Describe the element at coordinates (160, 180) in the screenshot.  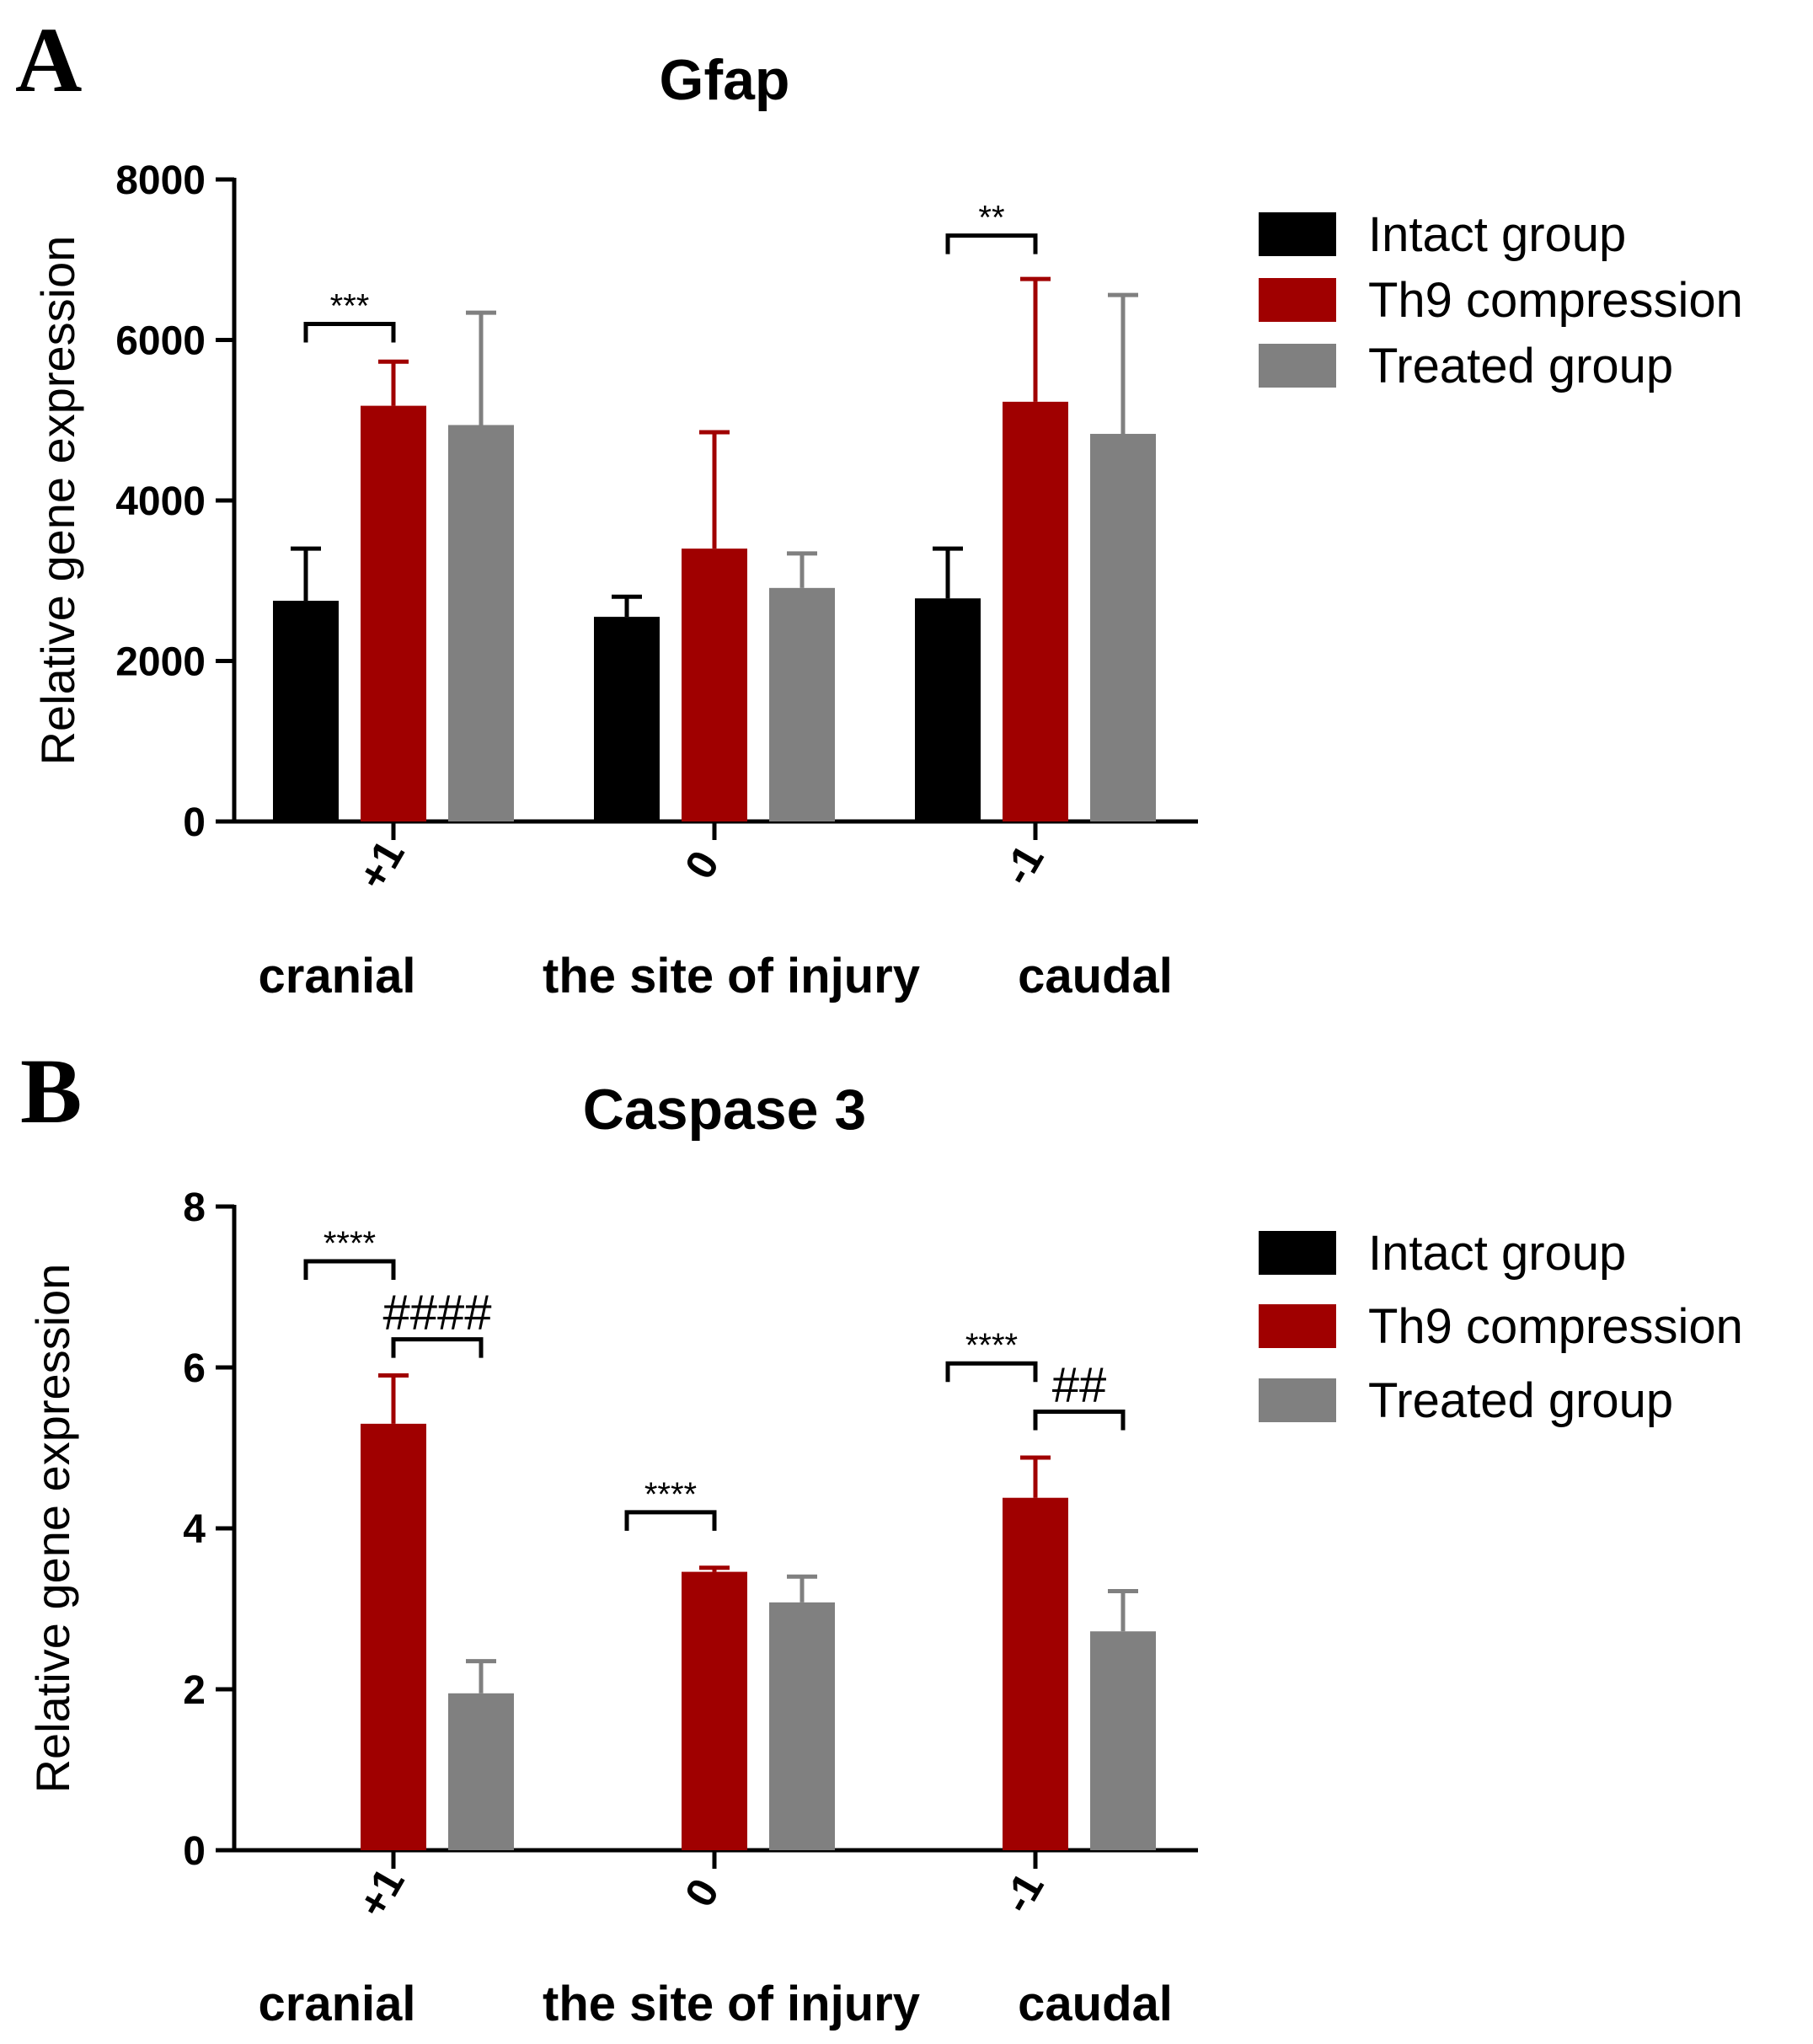
I see `y-tick-label: 8000` at that location.